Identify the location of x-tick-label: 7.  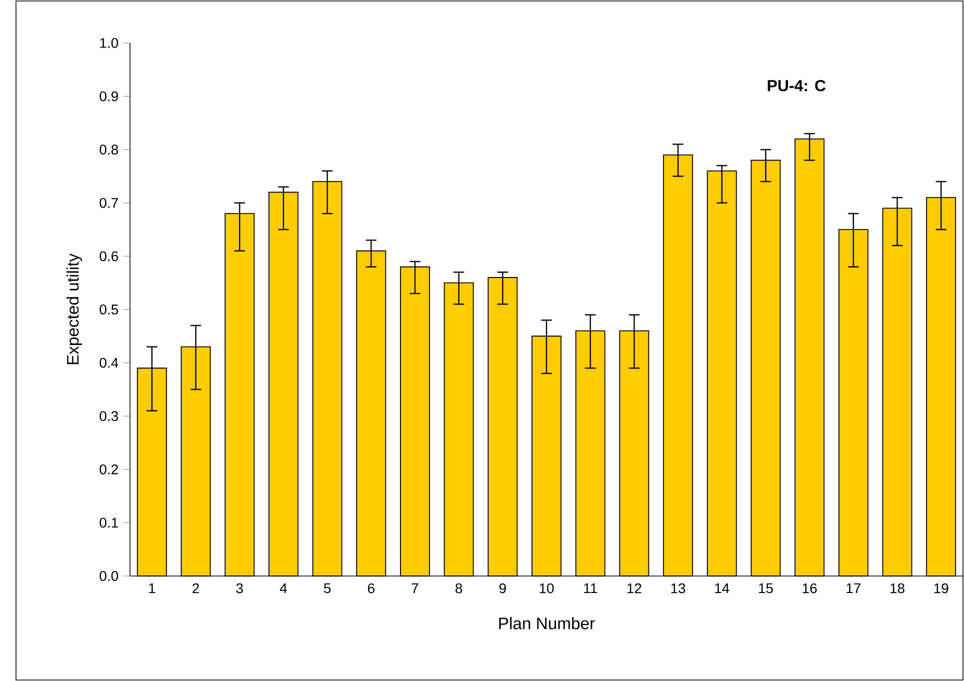
(415, 588).